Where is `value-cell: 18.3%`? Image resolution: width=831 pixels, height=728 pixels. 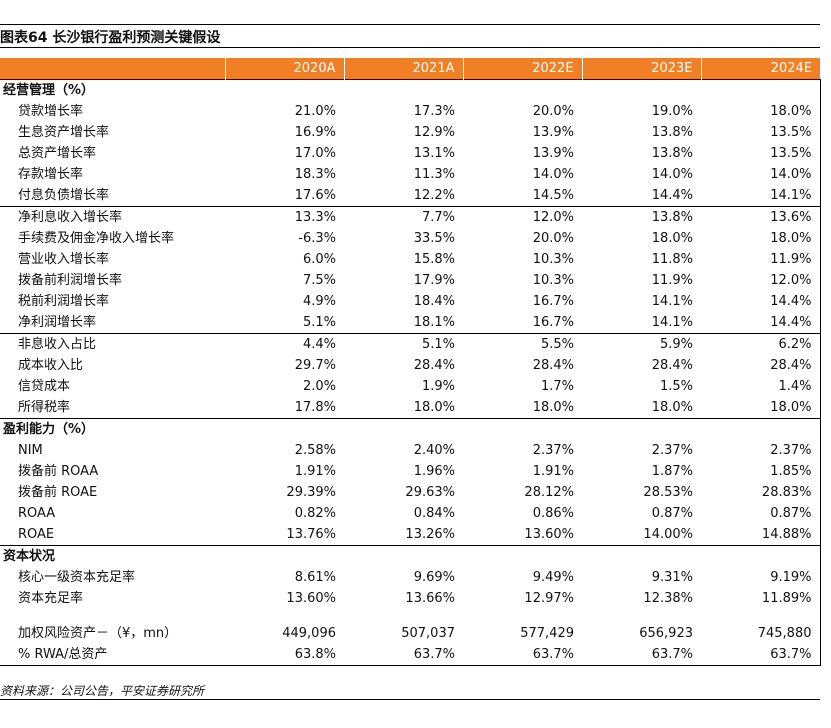 value-cell: 18.3% is located at coordinates (315, 174).